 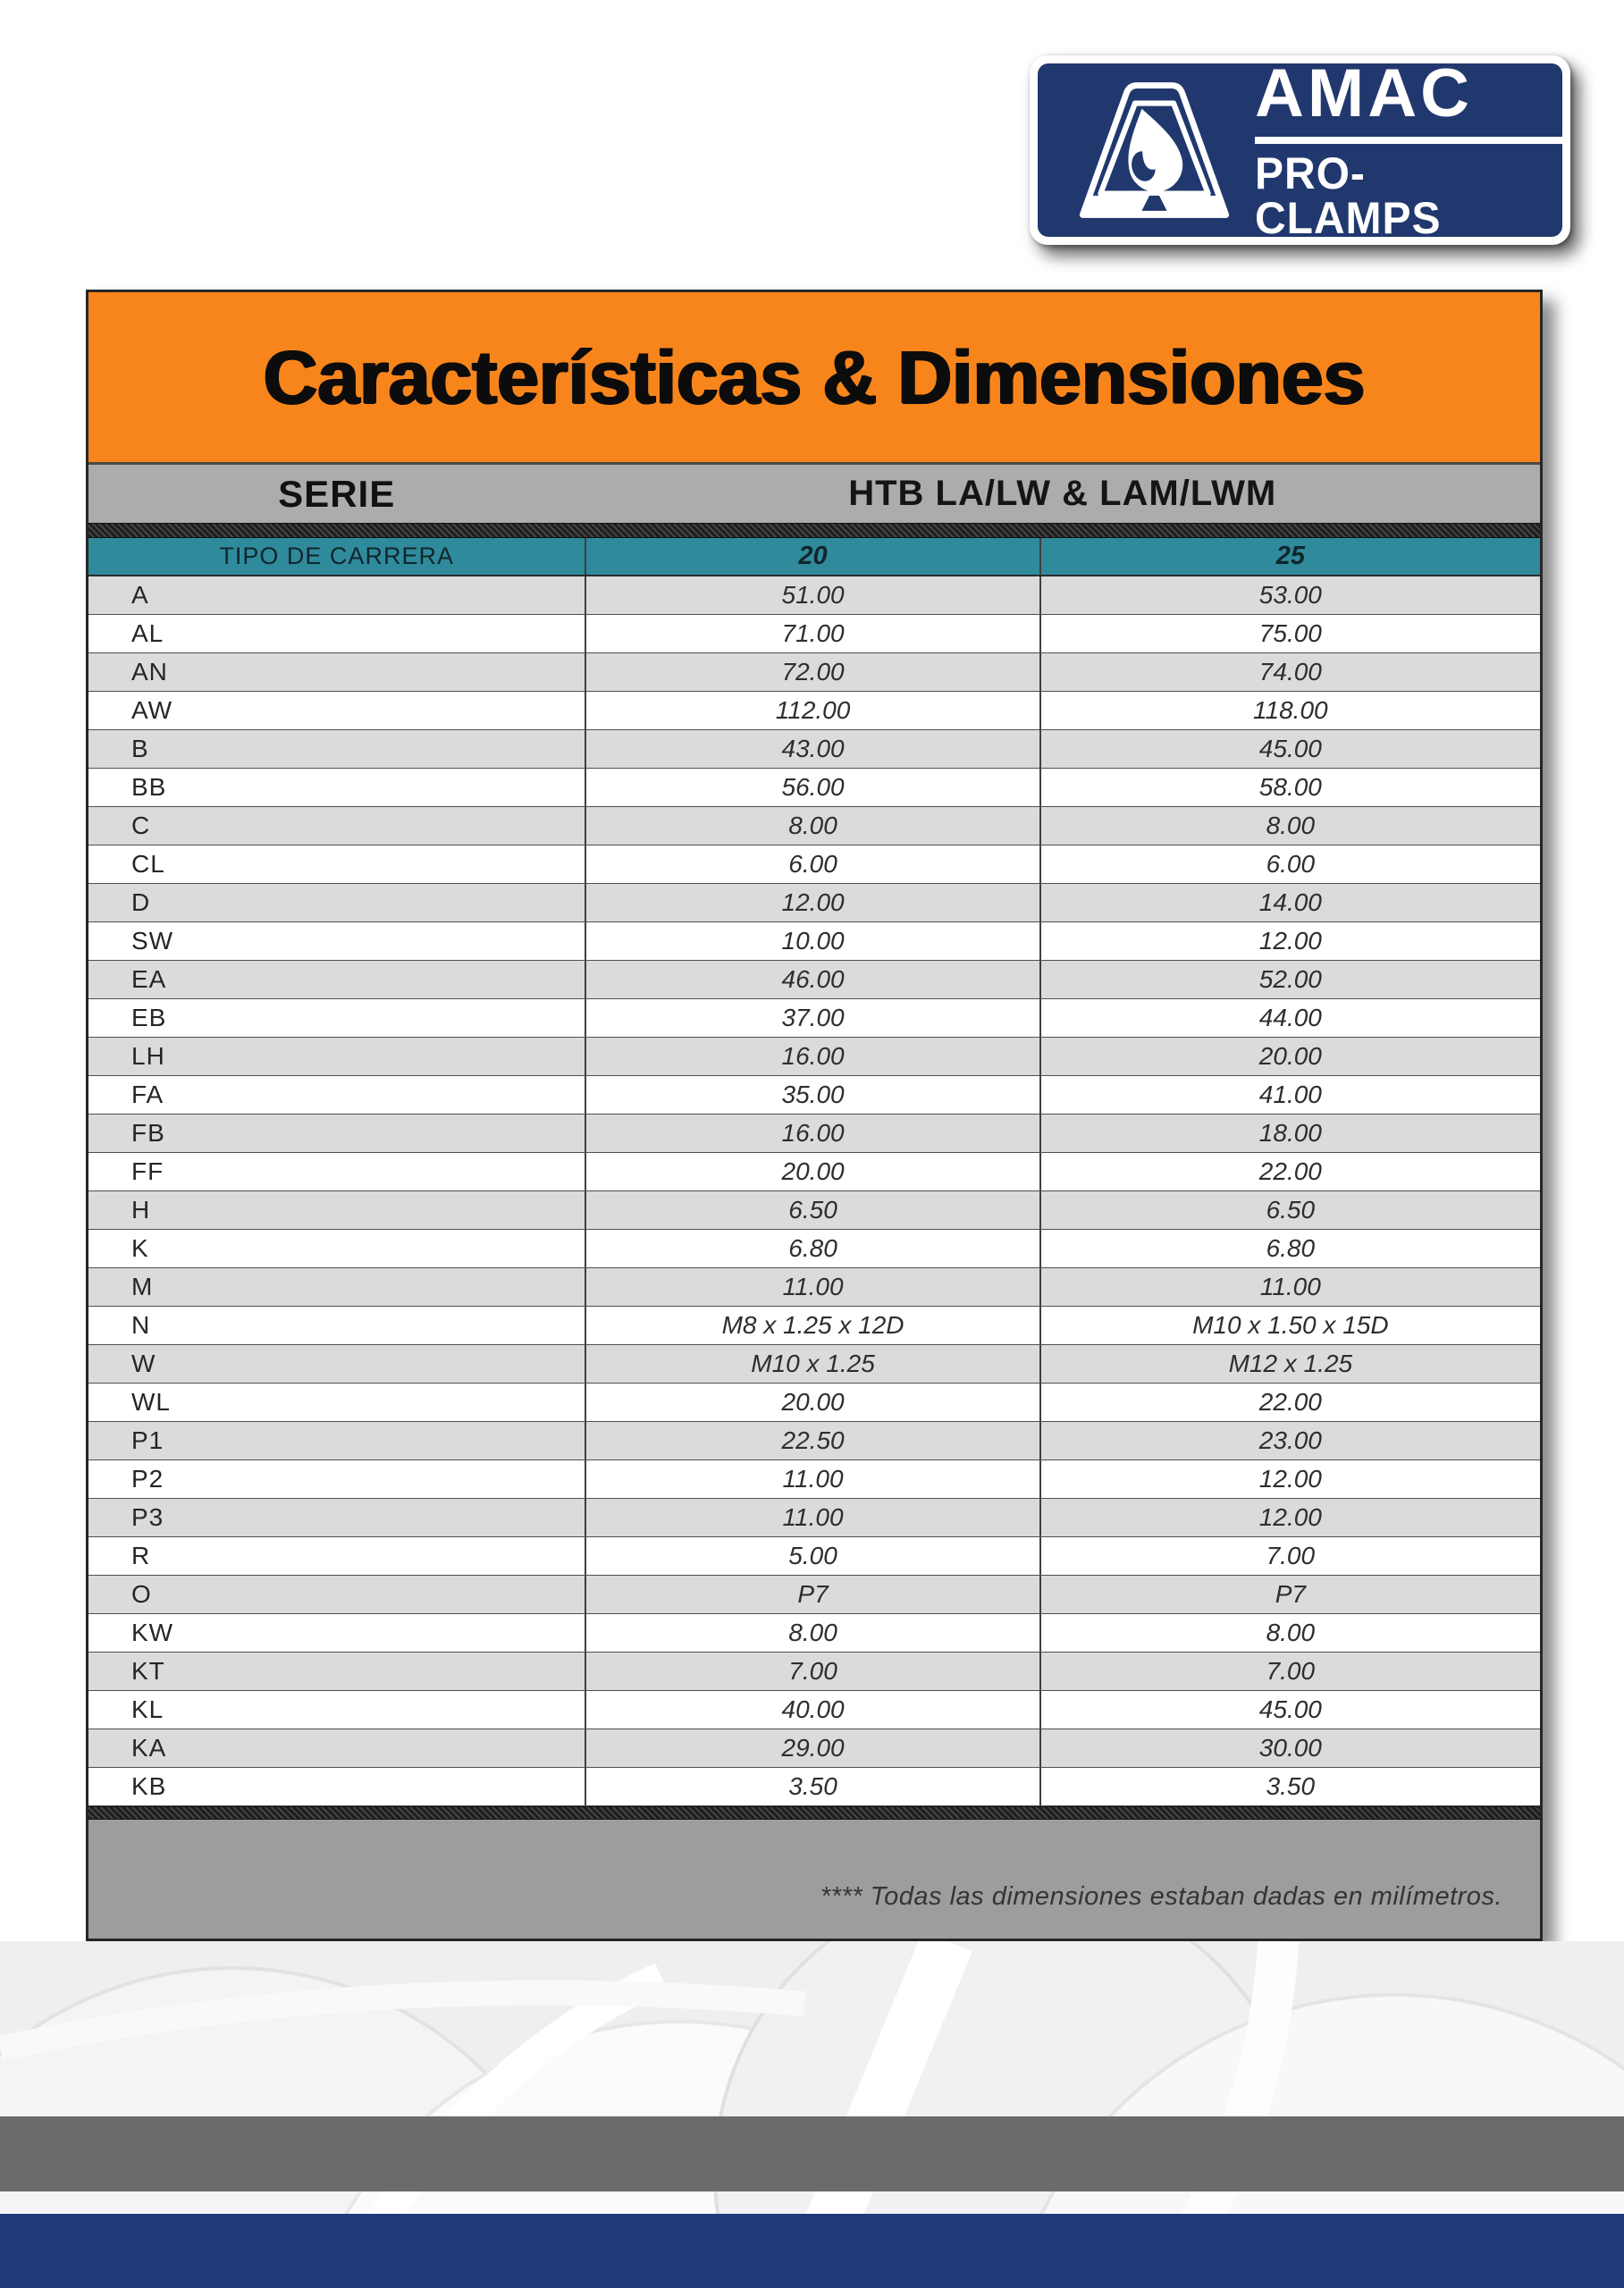 I want to click on row-label-cell: KA, so click(x=149, y=1748).